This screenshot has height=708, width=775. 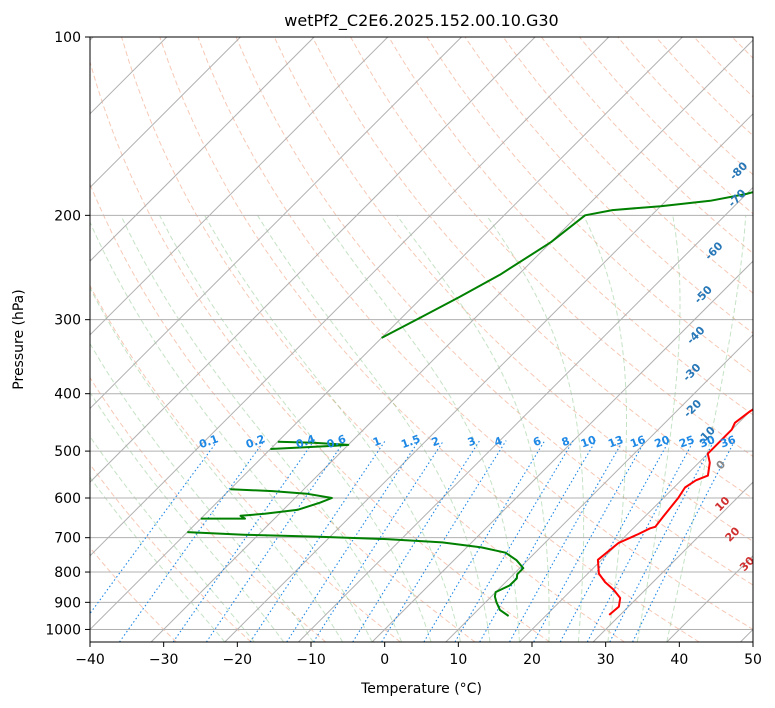 What do you see at coordinates (615, 441) in the screenshot?
I see `mixing-ratio-label: 13` at bounding box center [615, 441].